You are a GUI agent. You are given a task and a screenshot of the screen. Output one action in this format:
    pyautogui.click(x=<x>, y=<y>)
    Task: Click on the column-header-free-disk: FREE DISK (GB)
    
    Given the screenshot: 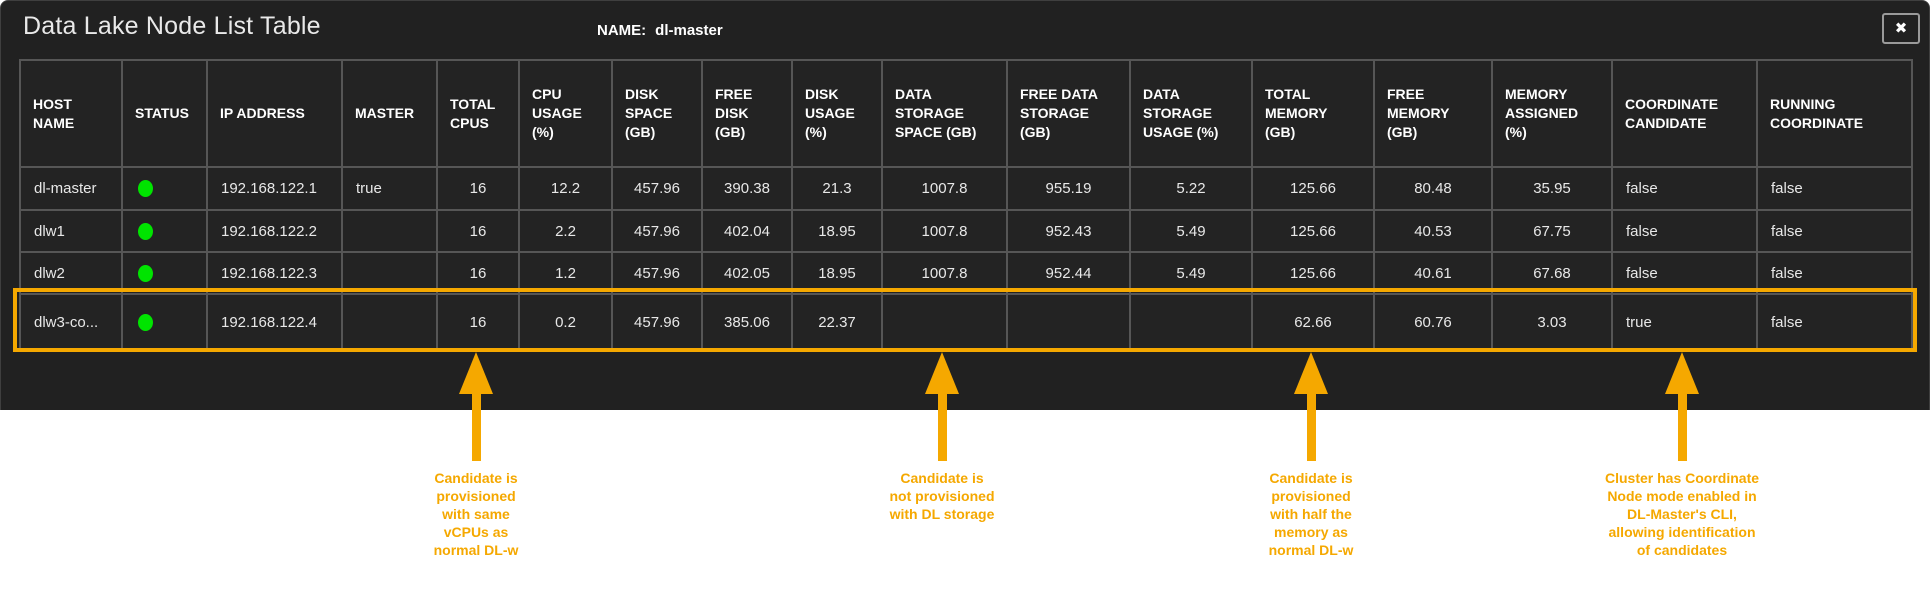 What is the action you would take?
    pyautogui.click(x=747, y=113)
    